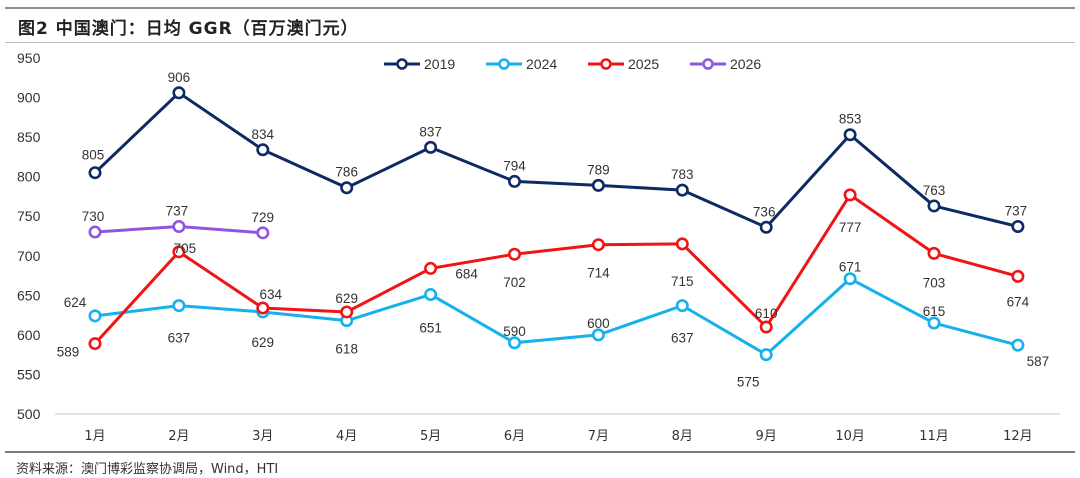  Describe the element at coordinates (430, 328) in the screenshot. I see `data-label: 651` at that location.